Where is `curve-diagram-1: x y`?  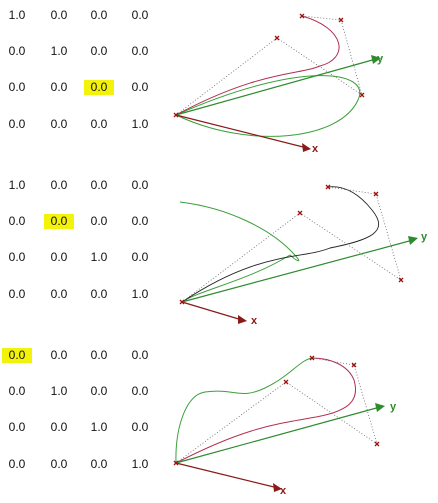 curve-diagram-1: x y is located at coordinates (278, 84).